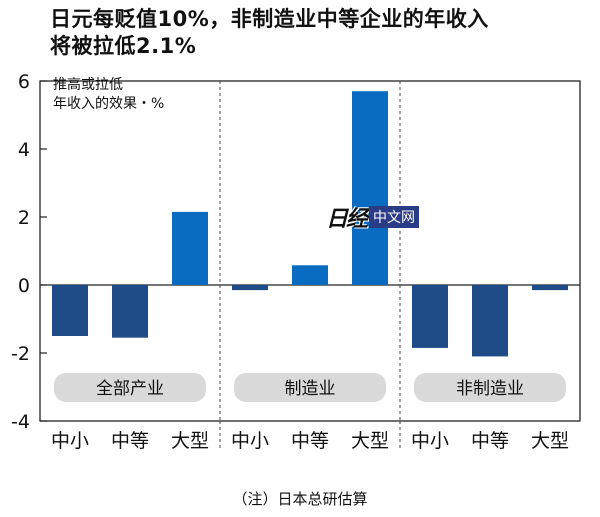 This screenshot has width=600, height=517. What do you see at coordinates (88, 85) in the screenshot?
I see `y-axis-label-line-1: 推高或拉低` at bounding box center [88, 85].